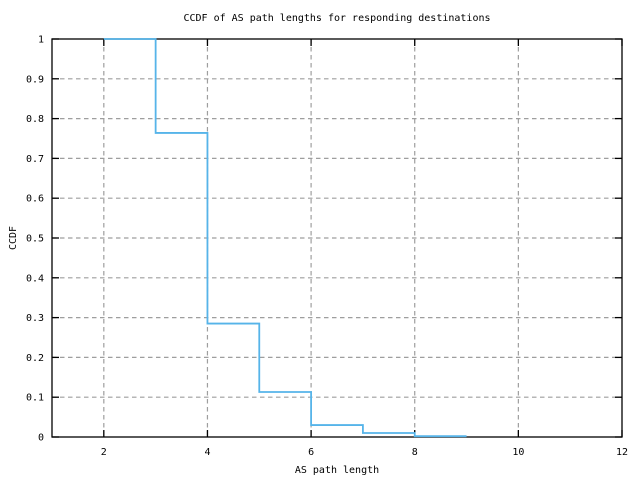 This screenshot has height=480, width=640. What do you see at coordinates (41, 40) in the screenshot?
I see `y-tick-label: 1` at bounding box center [41, 40].